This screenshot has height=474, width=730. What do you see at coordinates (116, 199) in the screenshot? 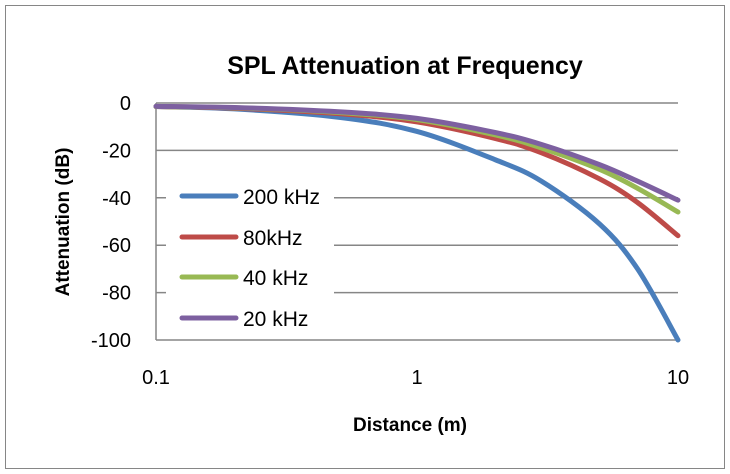
I see `y-tick-label: -40` at bounding box center [116, 199].